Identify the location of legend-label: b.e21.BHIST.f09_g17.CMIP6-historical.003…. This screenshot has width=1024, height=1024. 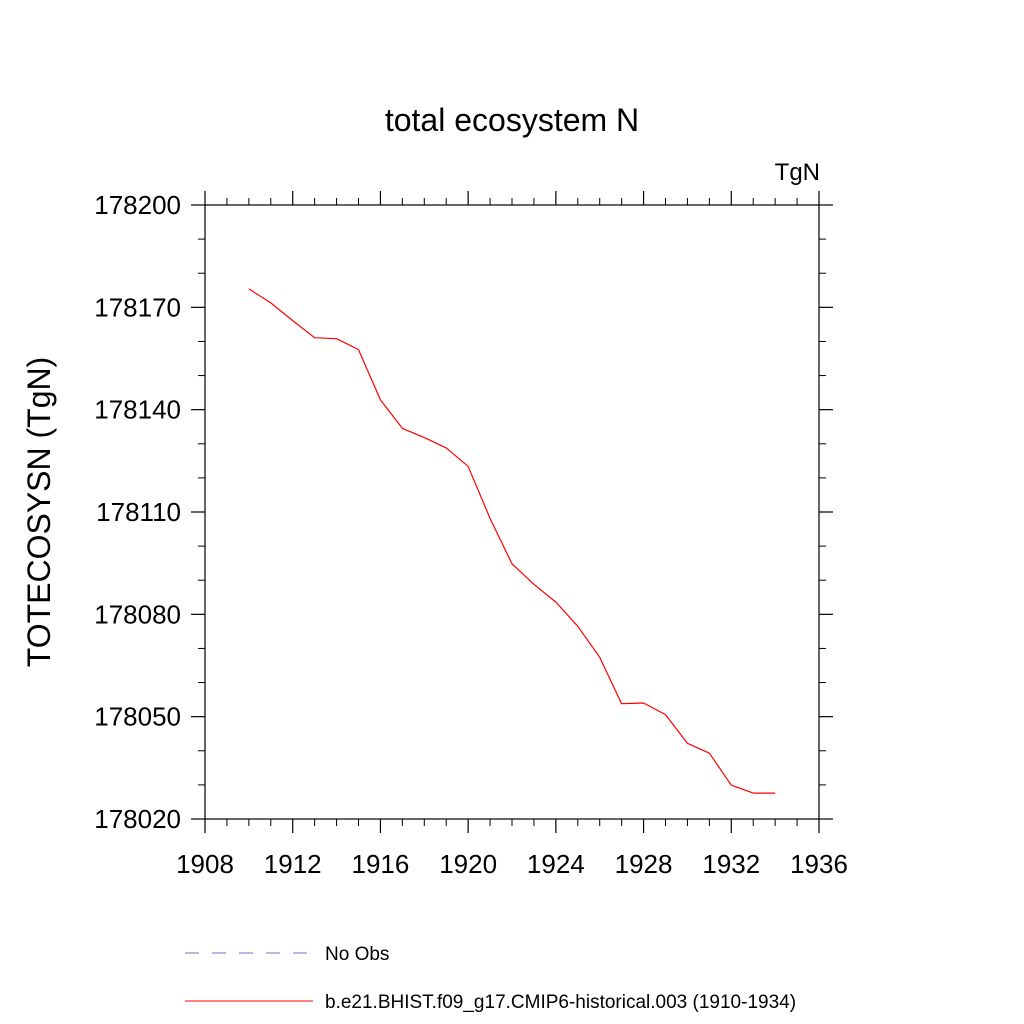
(560, 1002).